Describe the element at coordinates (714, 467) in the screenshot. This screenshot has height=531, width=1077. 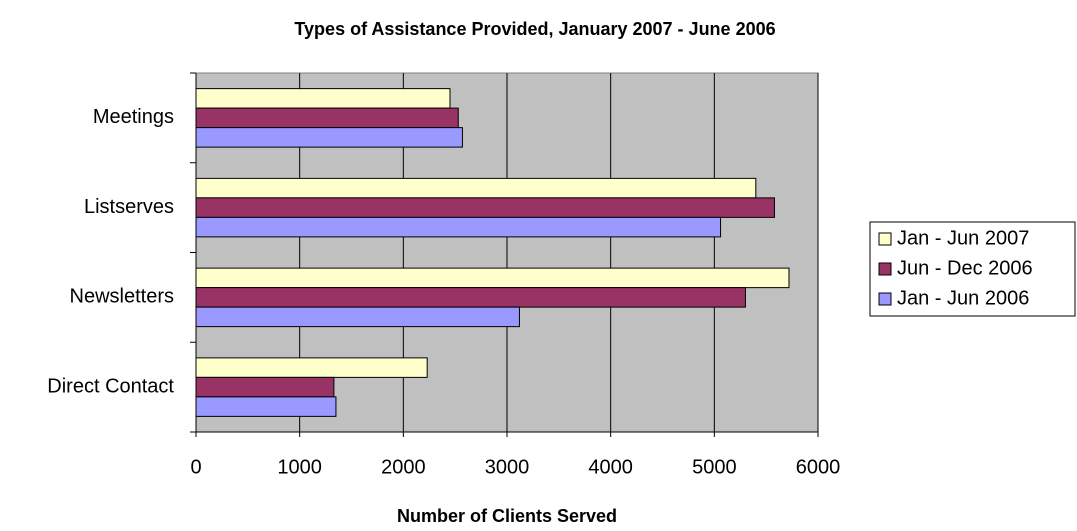
I see `x-tick-label: 5000` at that location.